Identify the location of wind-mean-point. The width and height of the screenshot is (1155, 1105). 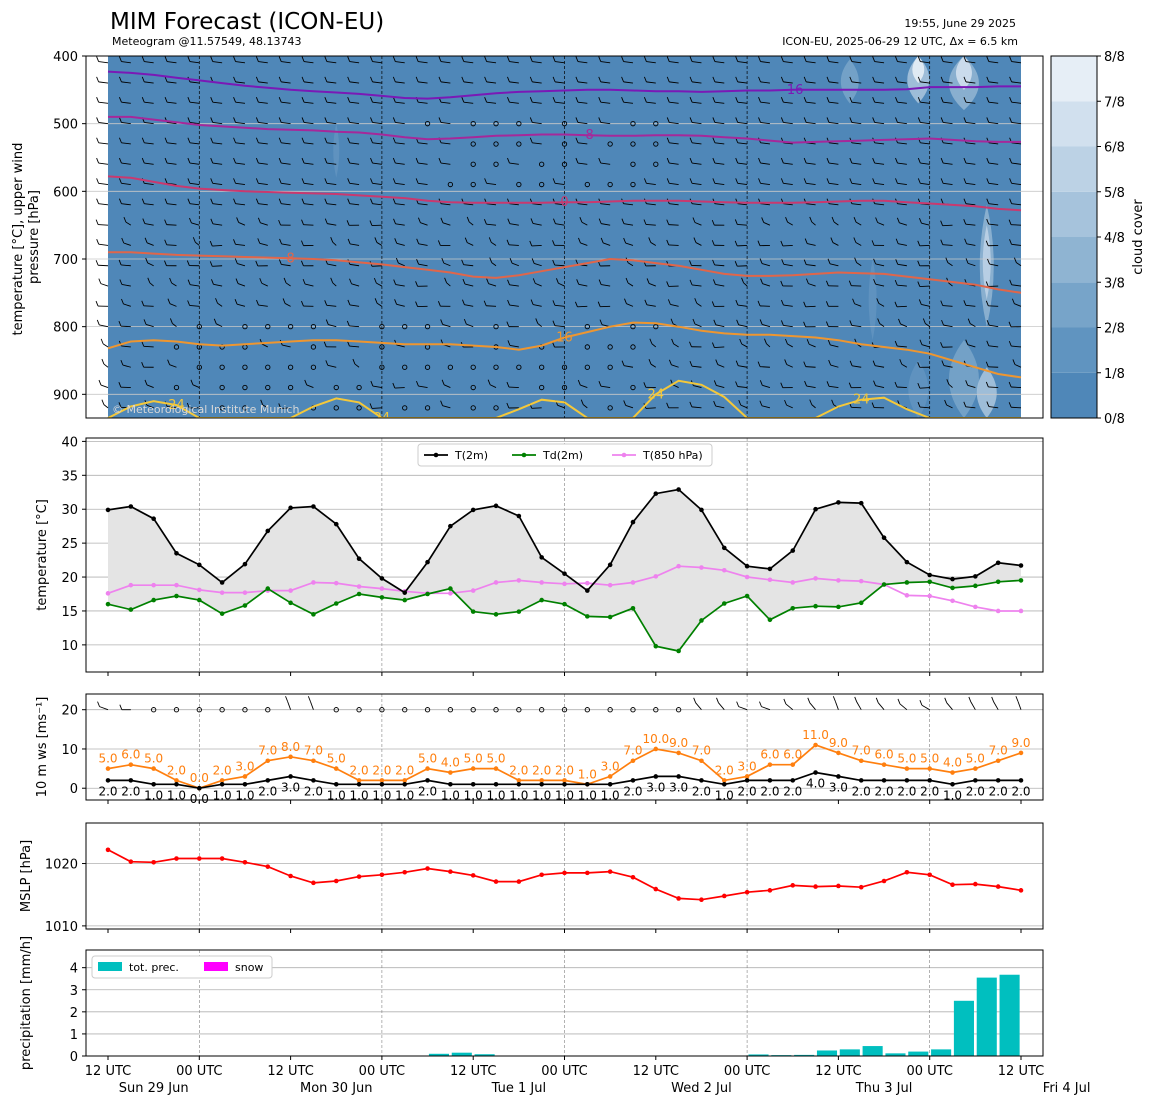
(176, 784).